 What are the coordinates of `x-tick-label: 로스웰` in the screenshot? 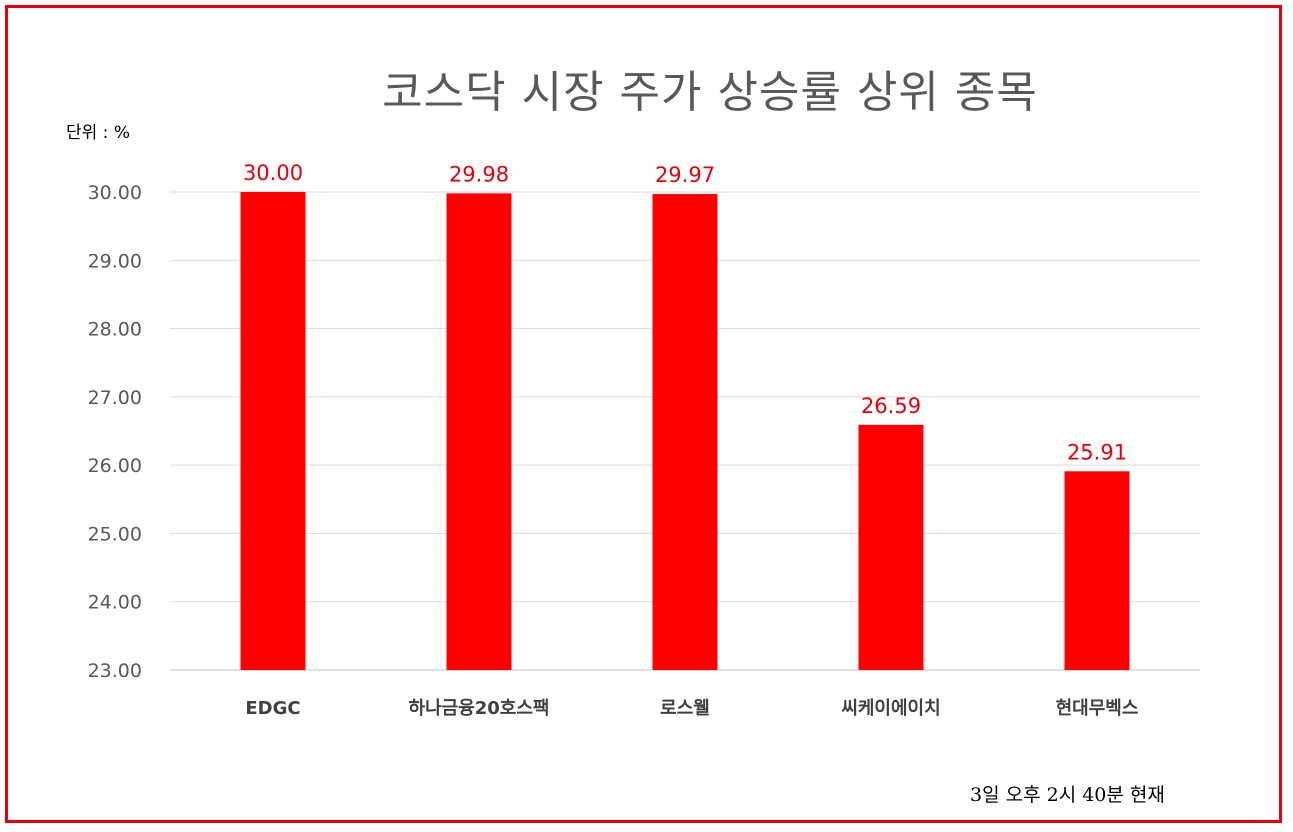 It's located at (685, 708).